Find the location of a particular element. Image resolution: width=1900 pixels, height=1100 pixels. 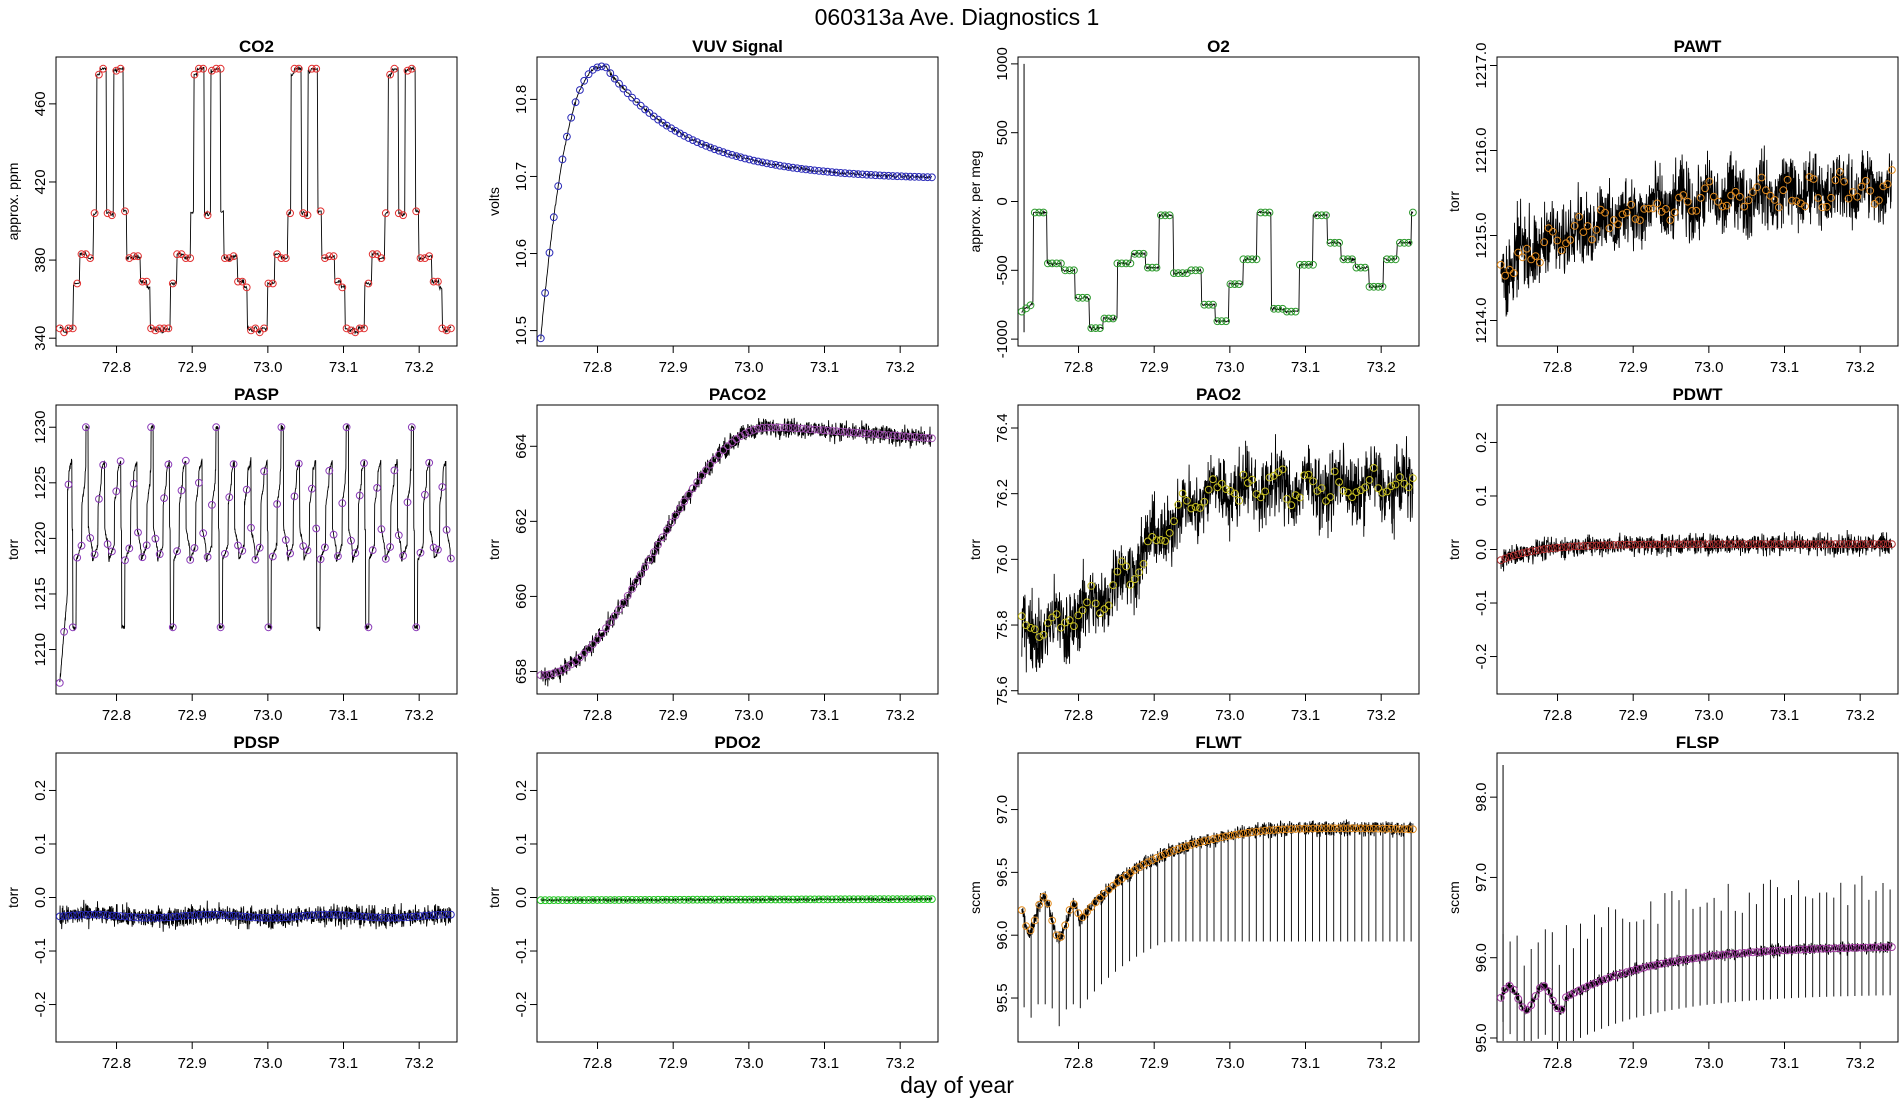

panel-title: PDWT is located at coordinates (1697, 394).